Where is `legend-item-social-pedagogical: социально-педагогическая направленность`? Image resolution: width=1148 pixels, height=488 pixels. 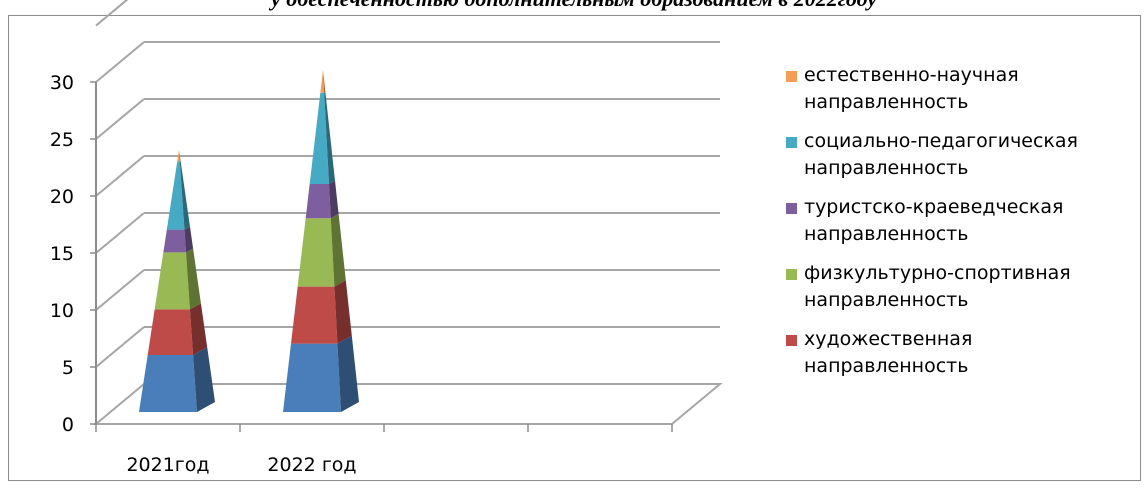
legend-item-social-pedagogical: социально-педагогическая направленность is located at coordinates (959, 155).